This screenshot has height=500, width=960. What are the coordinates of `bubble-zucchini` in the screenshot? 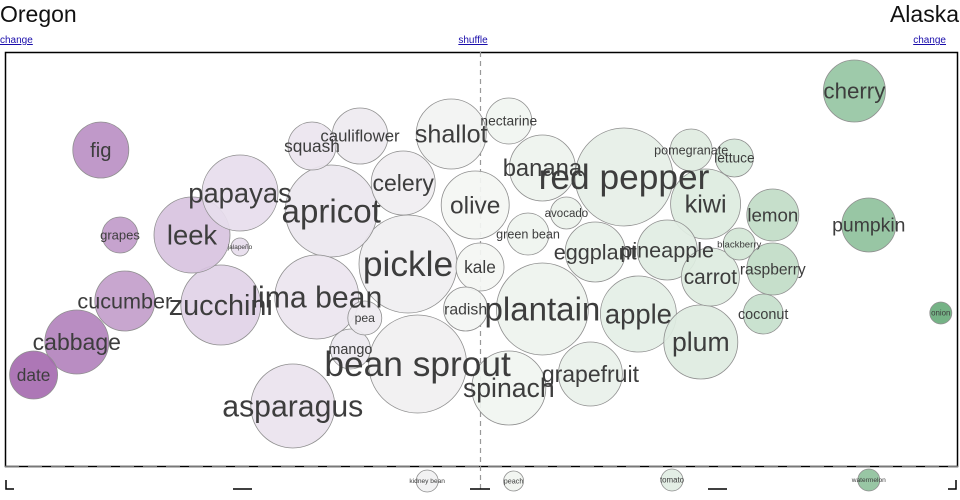 It's located at (221, 305).